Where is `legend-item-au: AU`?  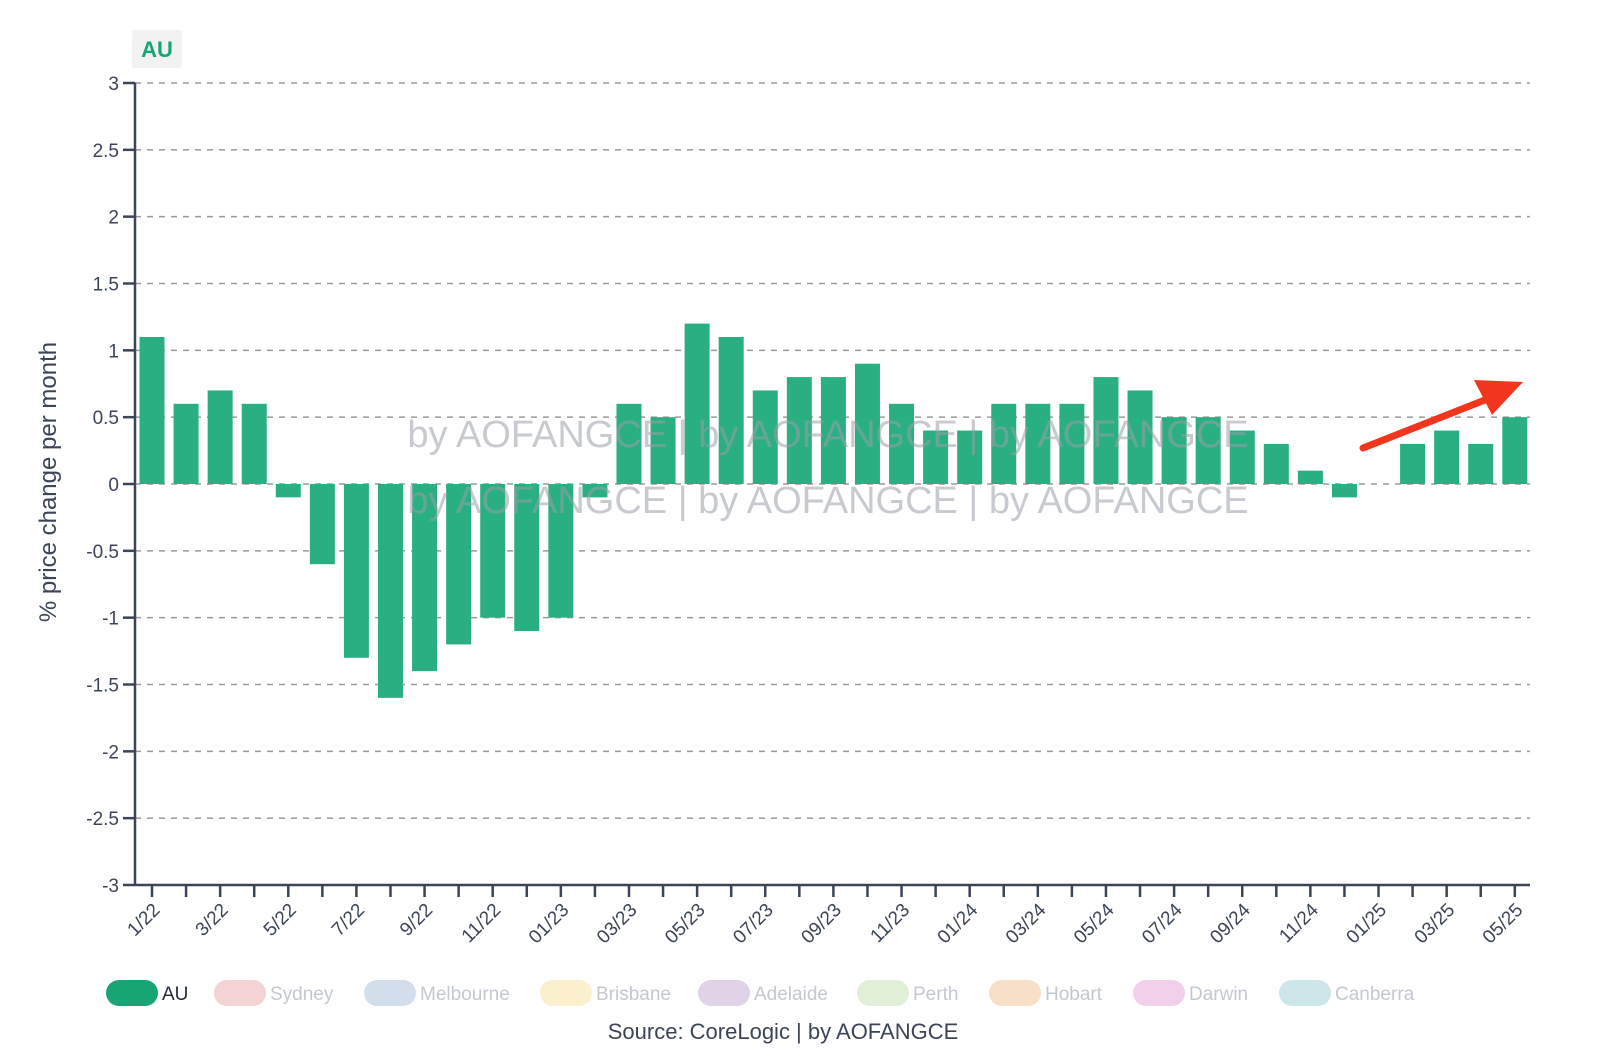
legend-item-au: AU is located at coordinates (147, 993).